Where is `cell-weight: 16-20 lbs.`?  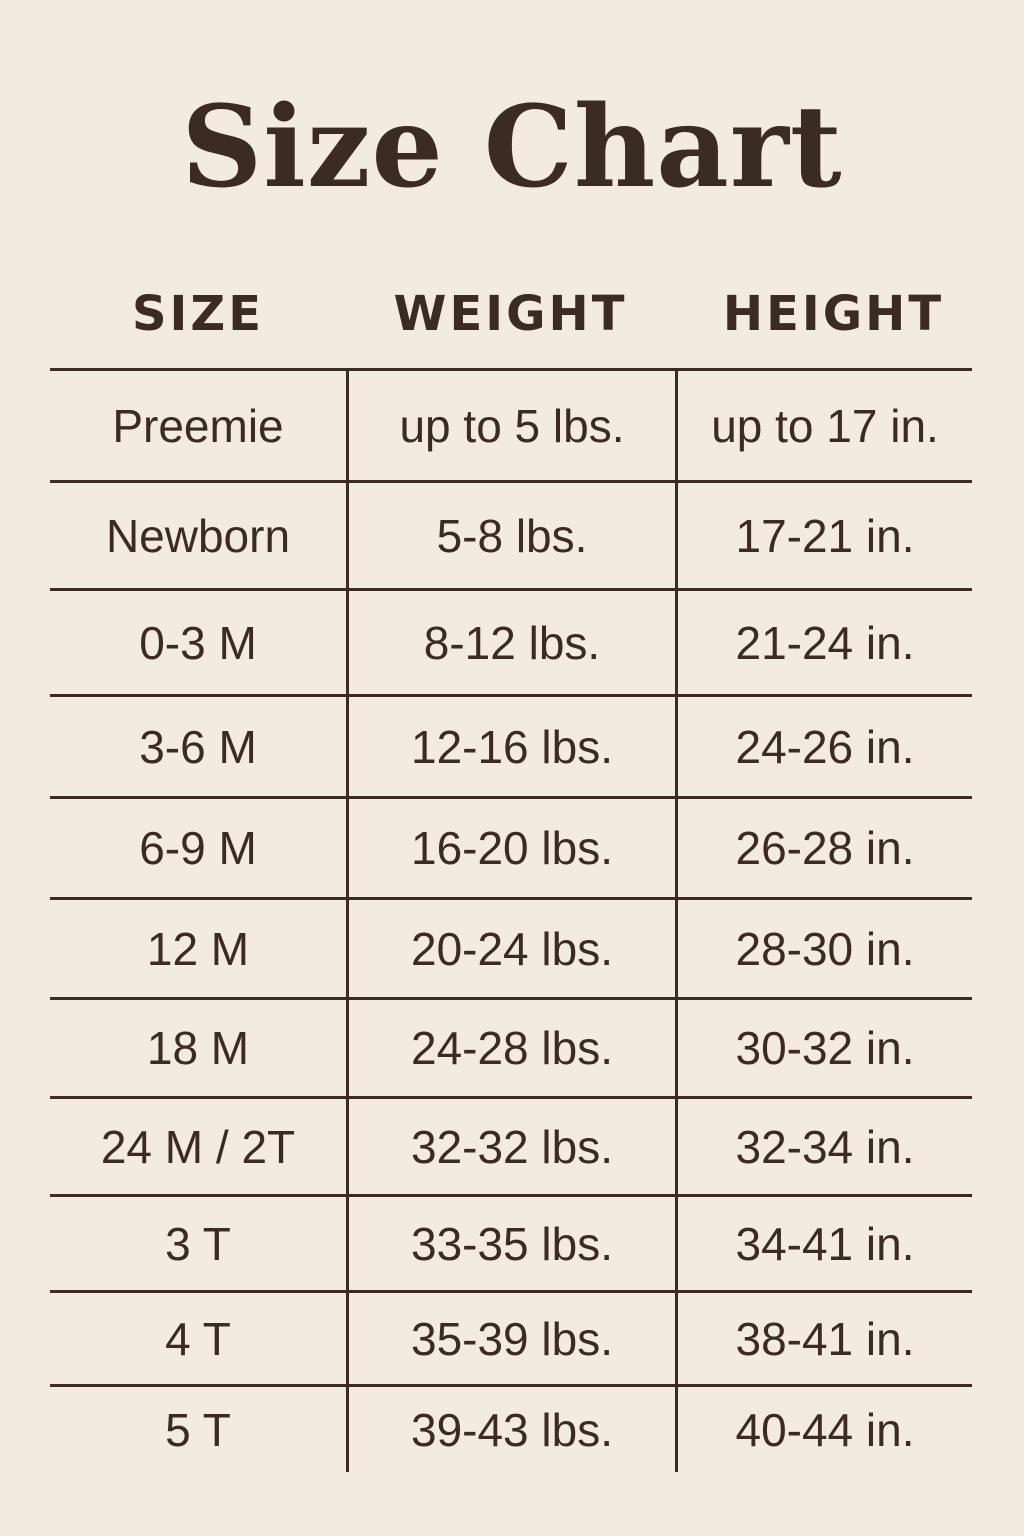
cell-weight: 16-20 lbs. is located at coordinates (510, 848).